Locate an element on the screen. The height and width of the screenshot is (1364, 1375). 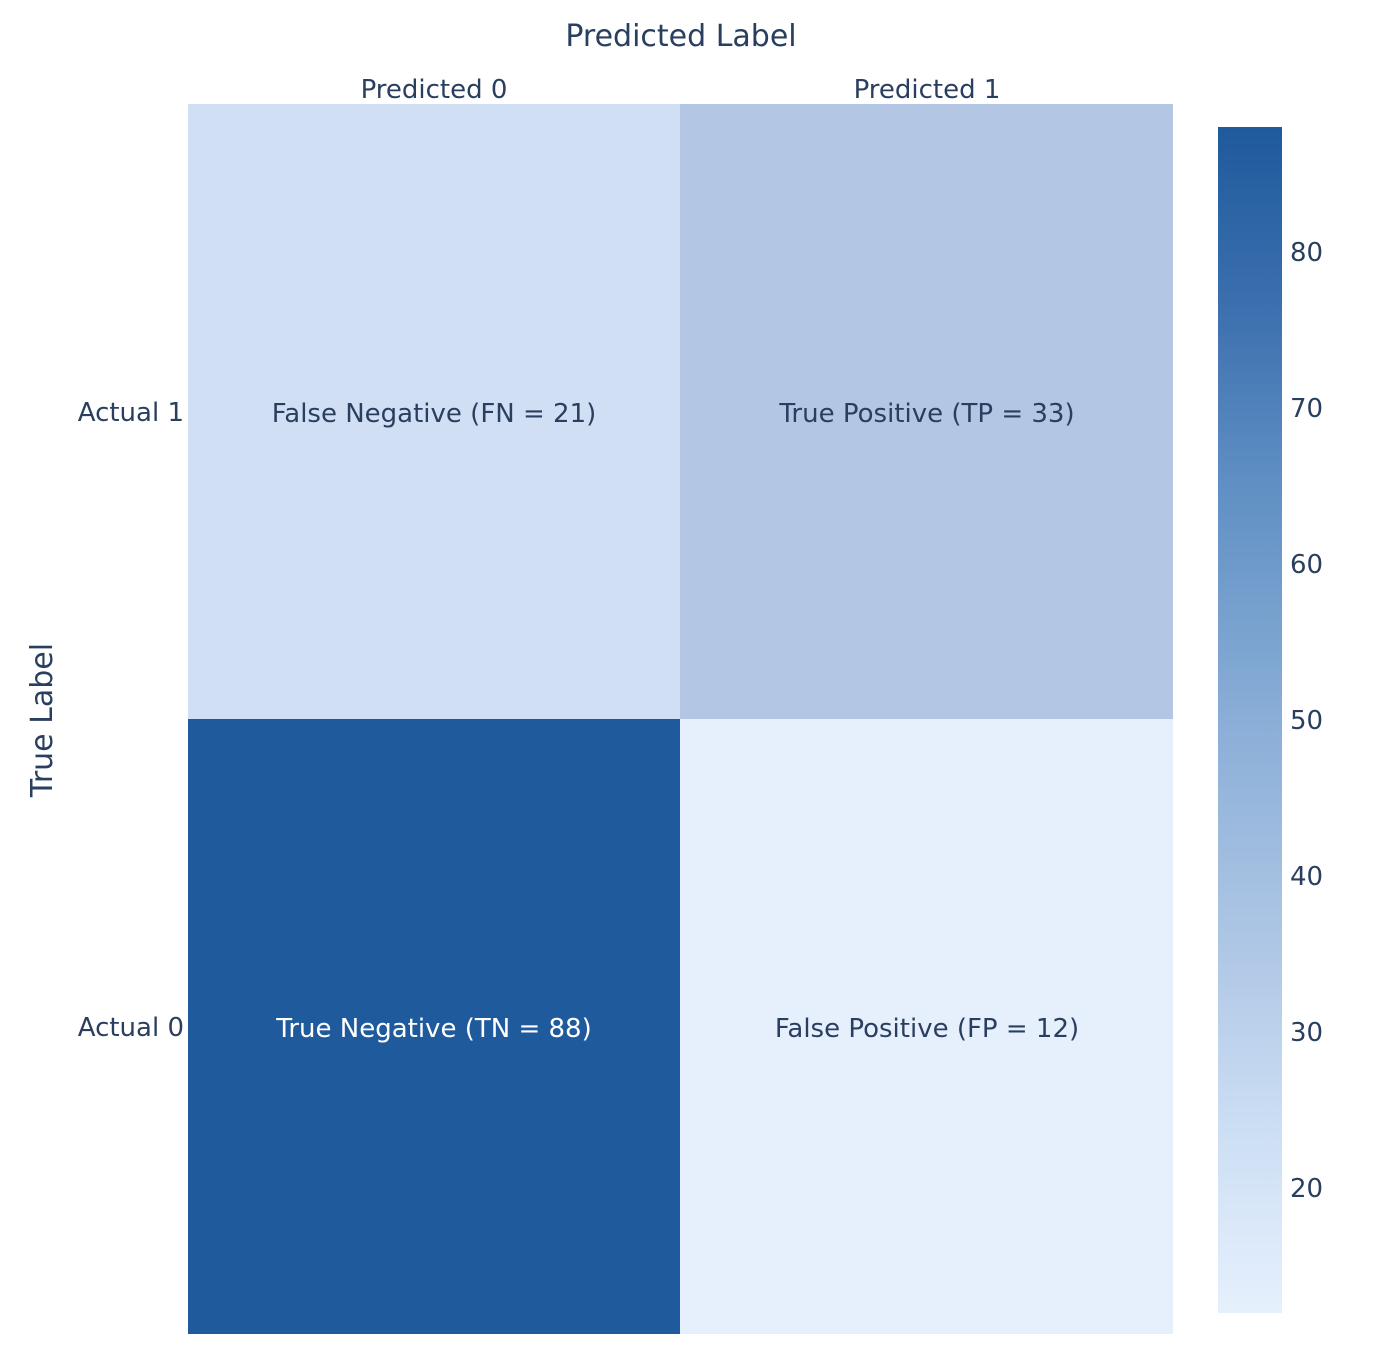
colorbar-tick-label: 50 is located at coordinates (1306, 721).